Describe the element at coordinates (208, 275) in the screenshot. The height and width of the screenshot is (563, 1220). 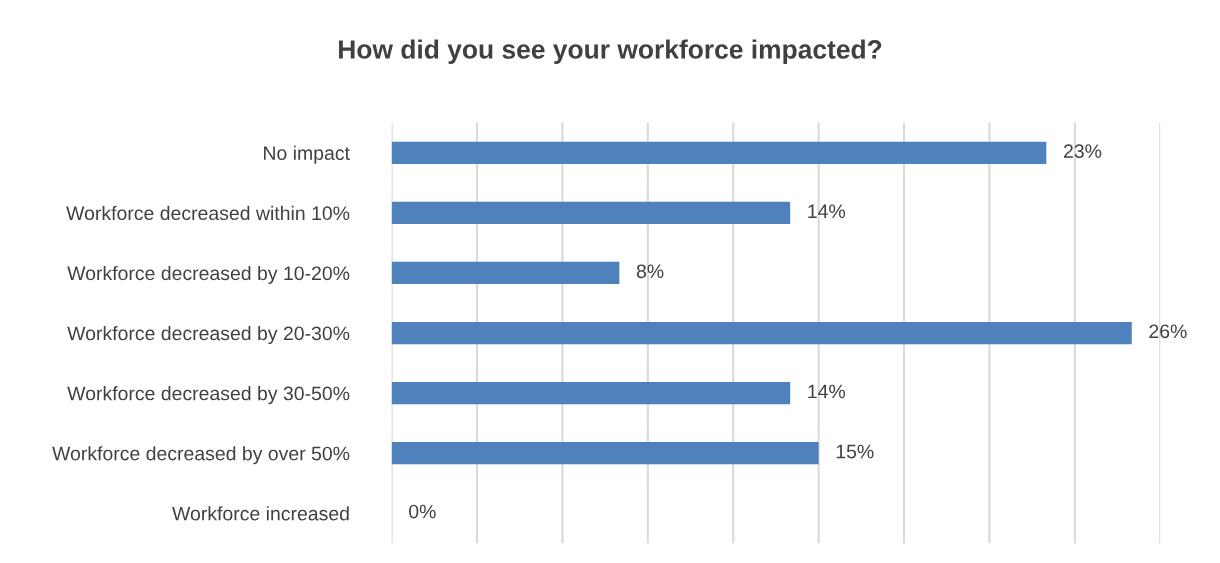
I see `y-tick-label: Workforce decreased by 10-20%` at that location.